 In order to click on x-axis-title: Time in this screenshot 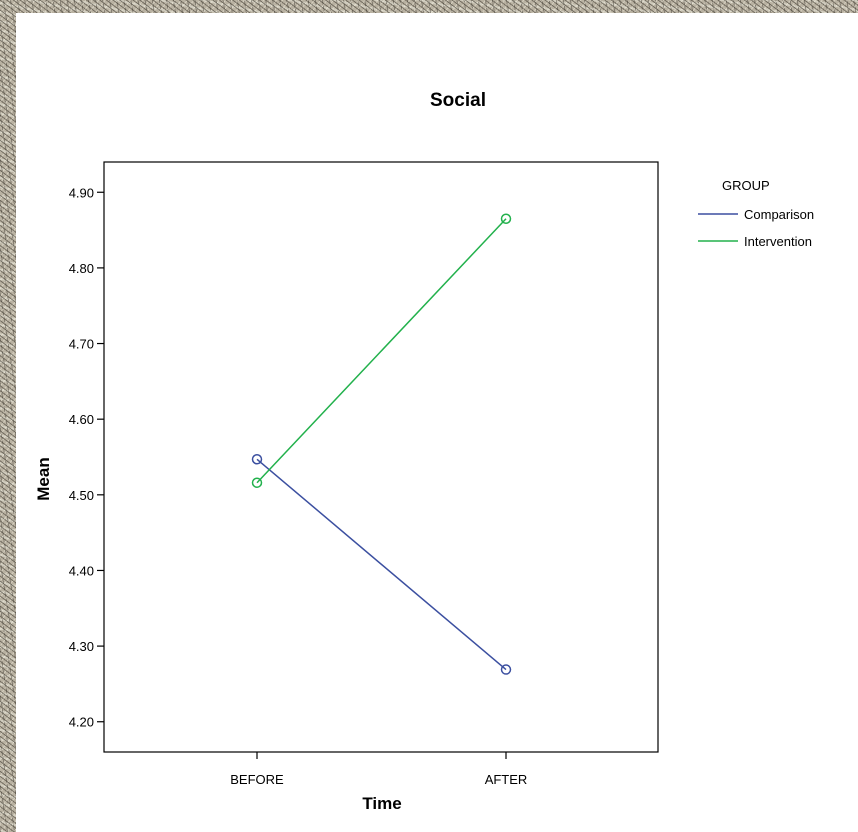, I will do `click(381, 803)`.